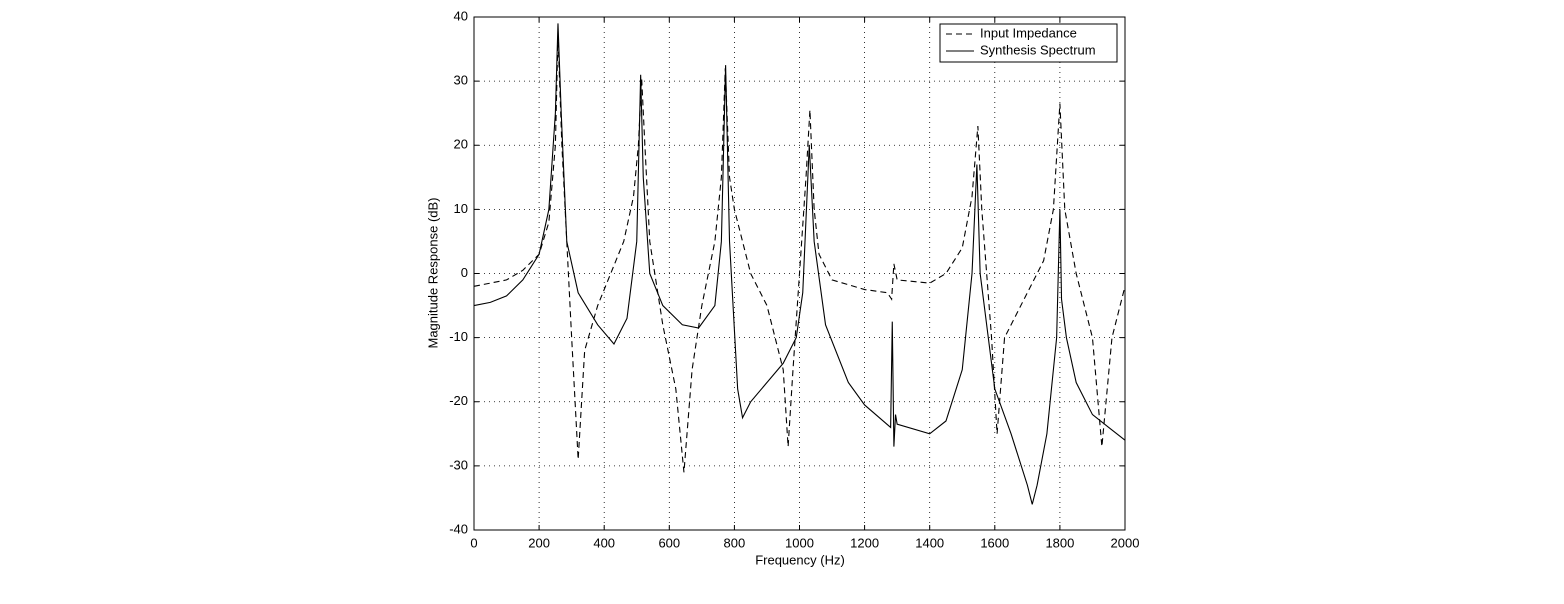 The height and width of the screenshot is (604, 1564). I want to click on x-tick-label: 1000, so click(799, 542).